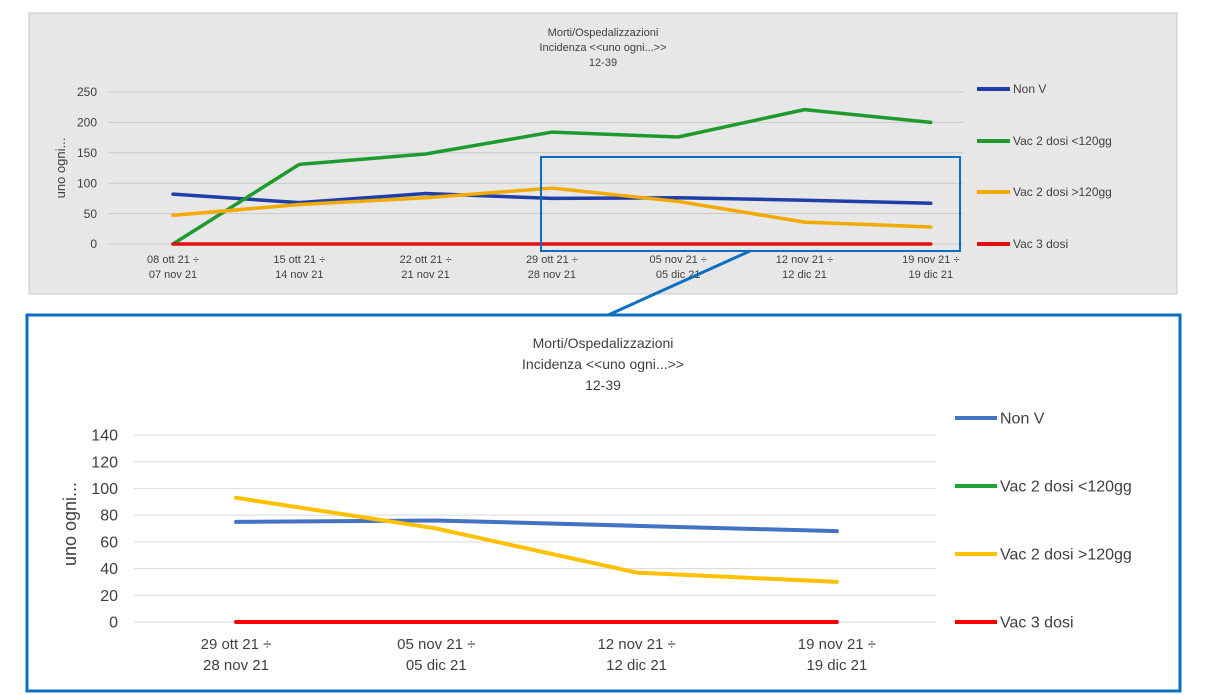  Describe the element at coordinates (109, 569) in the screenshot. I see `y-tick-label: 40` at that location.